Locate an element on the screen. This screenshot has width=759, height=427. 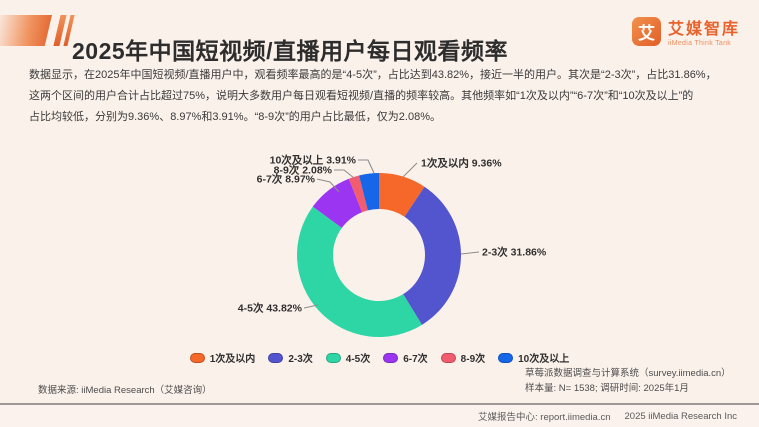
legend-label: 1次及以内 is located at coordinates (232, 359).